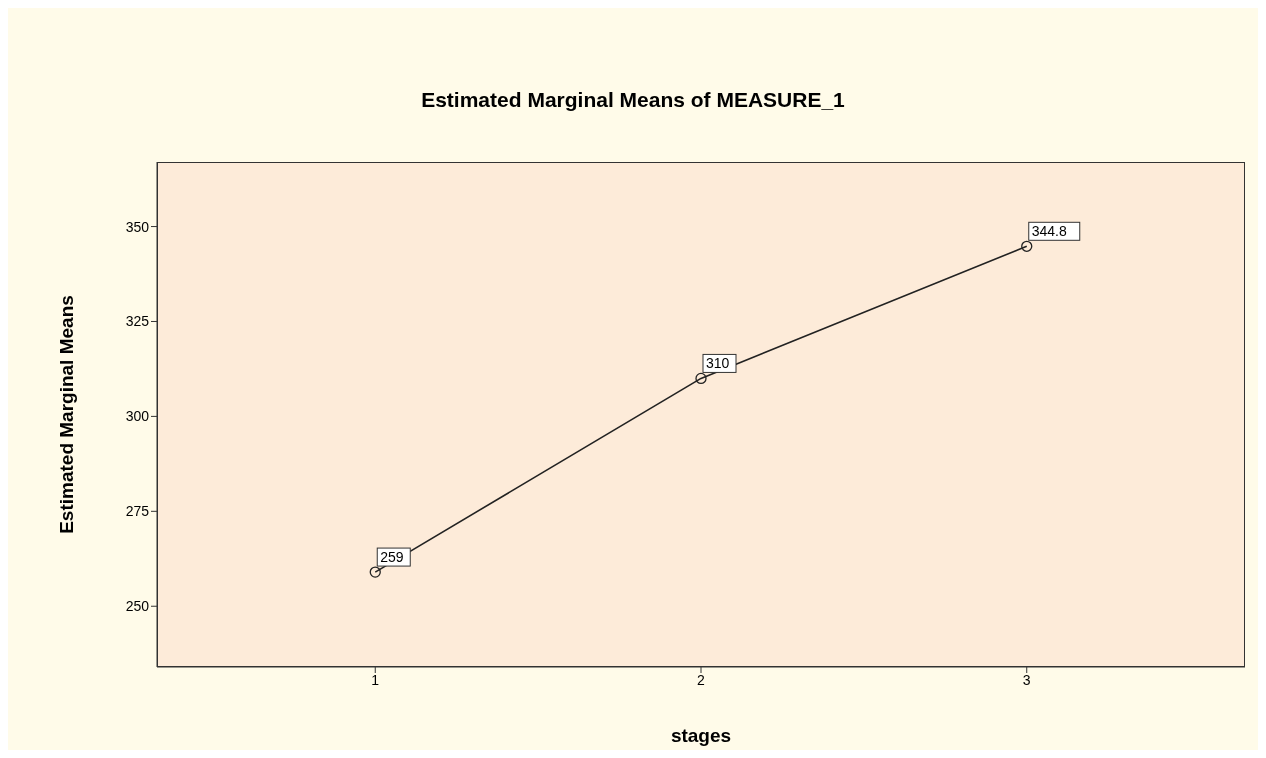  I want to click on data-label: 344.8, so click(1049, 231).